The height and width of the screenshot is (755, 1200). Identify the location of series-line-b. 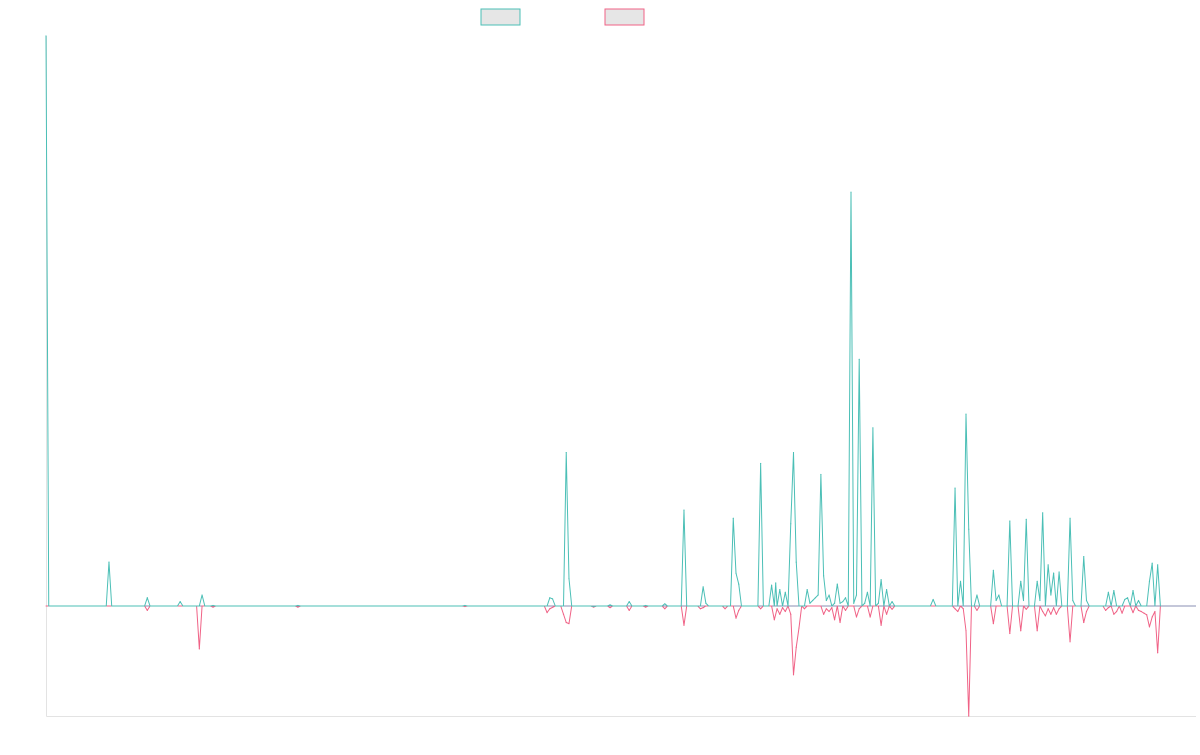
(603, 661).